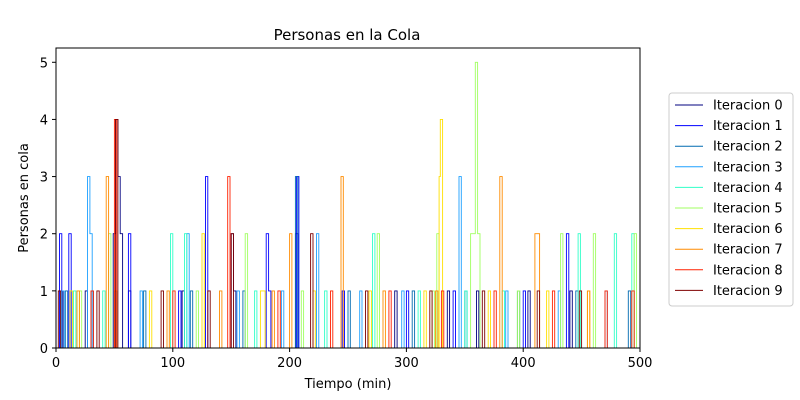 This screenshot has height=400, width=800. I want to click on legend-label-8: Iteracion 8, so click(748, 270).